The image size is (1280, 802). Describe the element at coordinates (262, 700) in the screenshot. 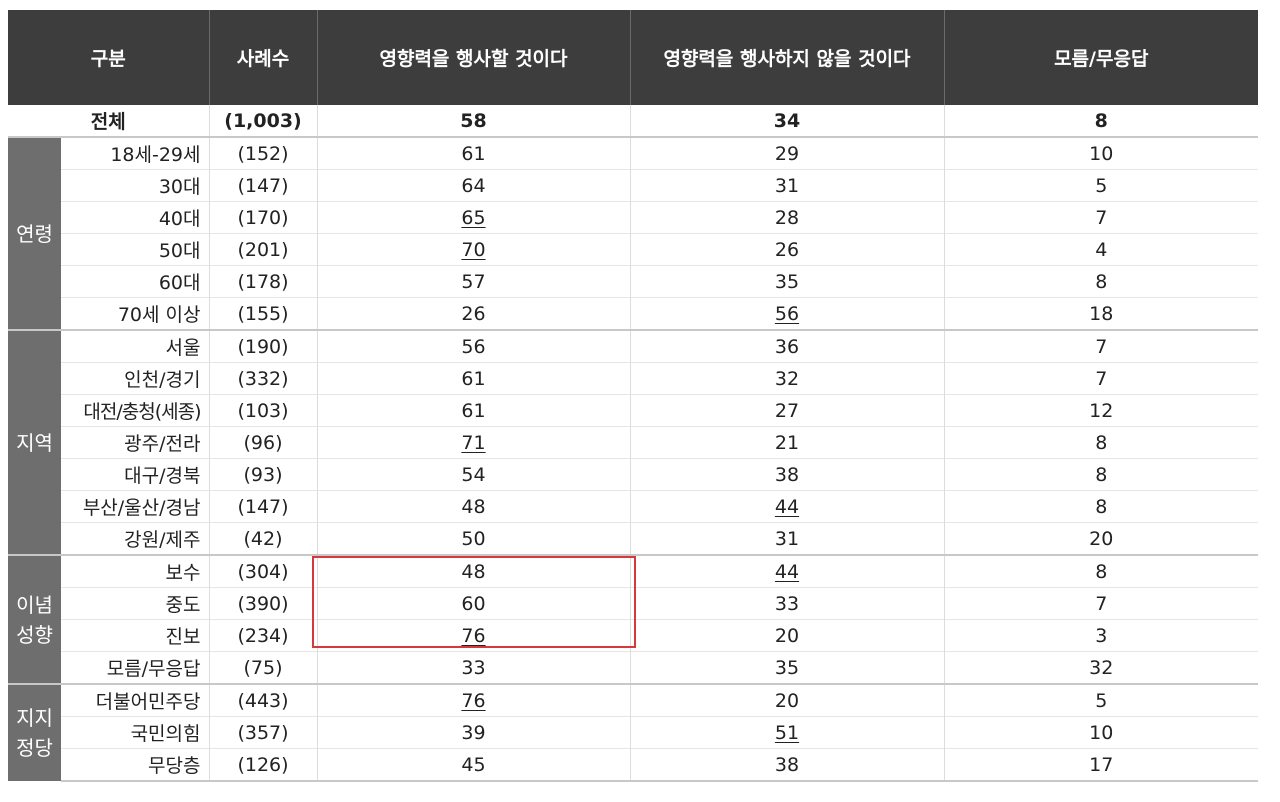

I see `cell-count: (443)` at that location.